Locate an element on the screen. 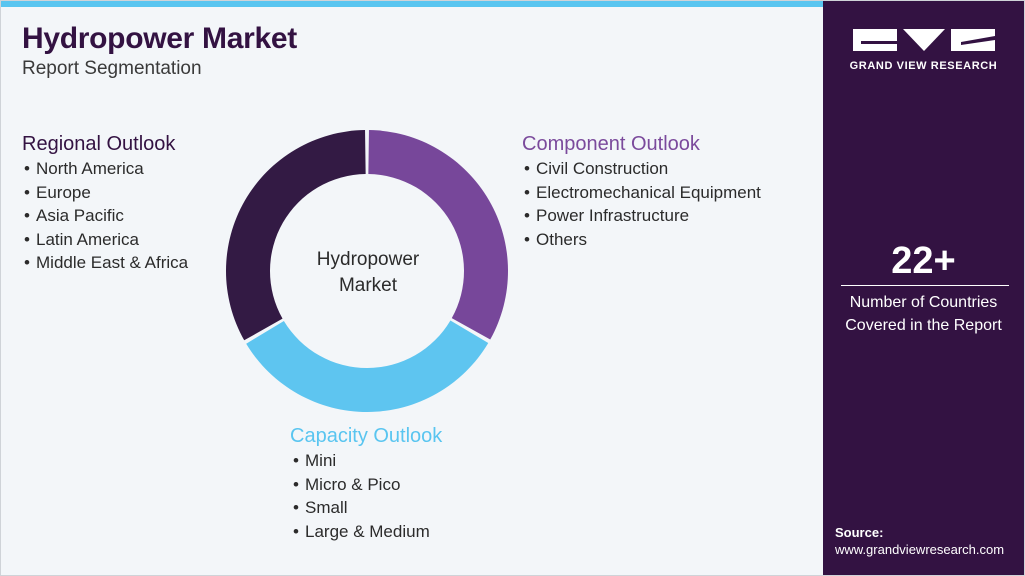  segmentation-donut is located at coordinates (367, 271).